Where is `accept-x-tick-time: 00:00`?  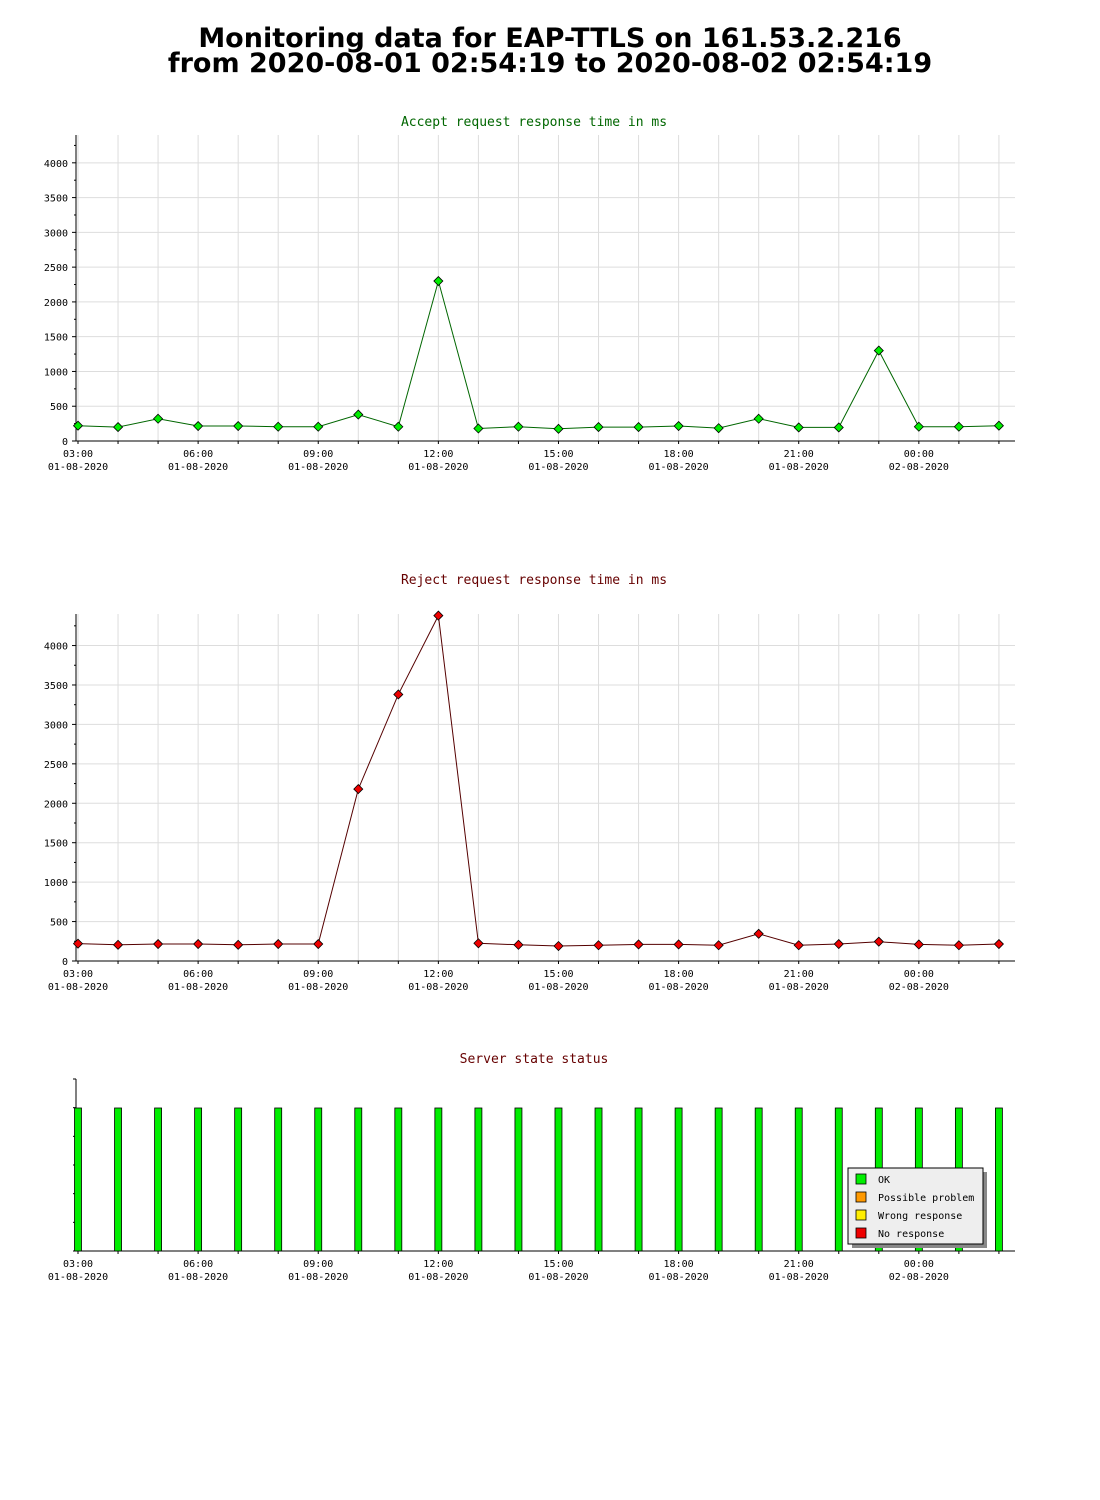 accept-x-tick-time: 00:00 is located at coordinates (919, 454).